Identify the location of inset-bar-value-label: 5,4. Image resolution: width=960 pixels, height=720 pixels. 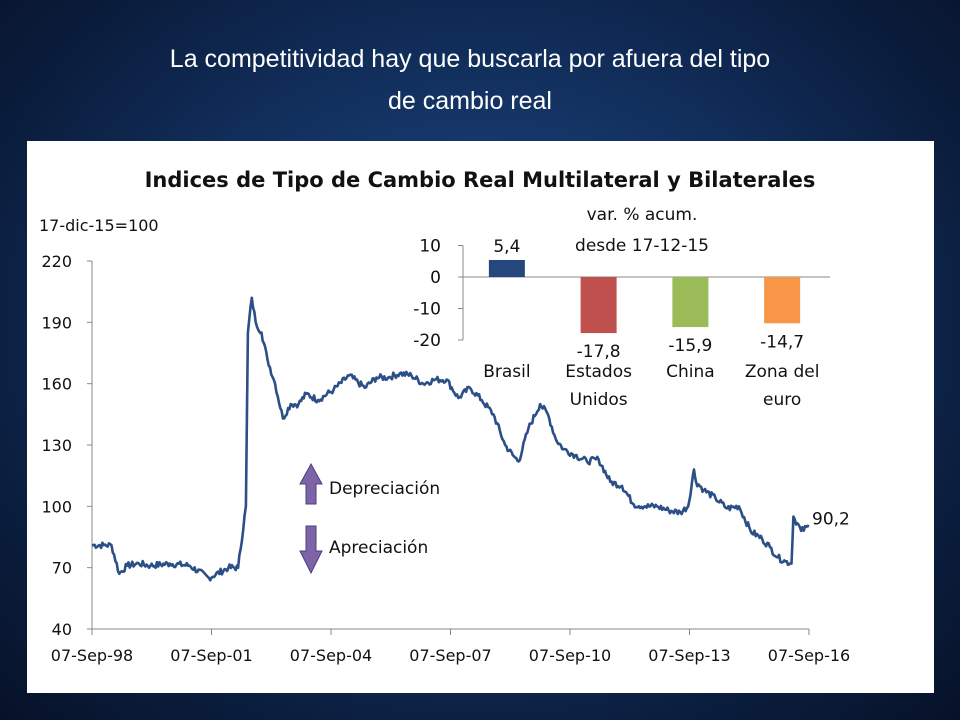
(506, 247).